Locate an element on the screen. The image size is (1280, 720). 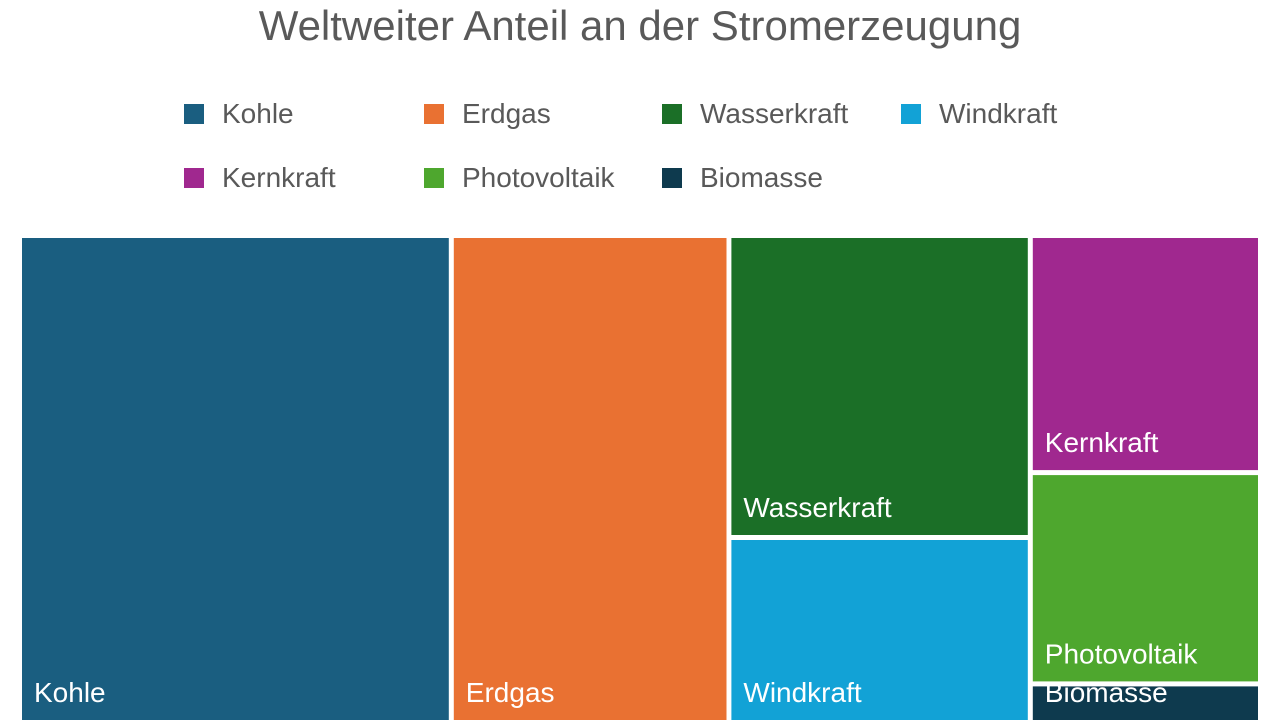
treemap-tile-photovoltaik is located at coordinates (1145, 578).